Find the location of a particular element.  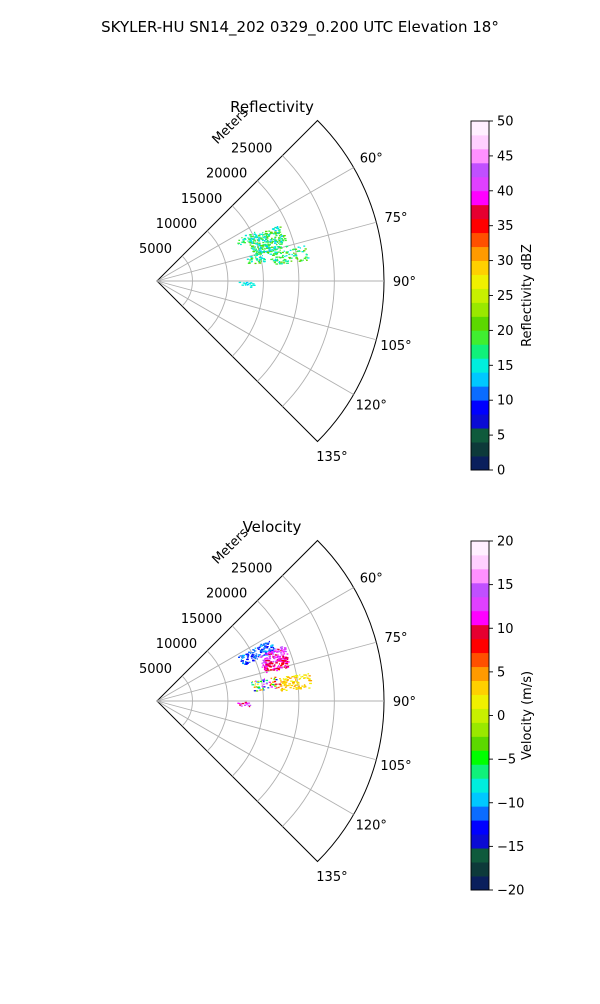

colorbar-tick-label: 10 is located at coordinates (505, 401).